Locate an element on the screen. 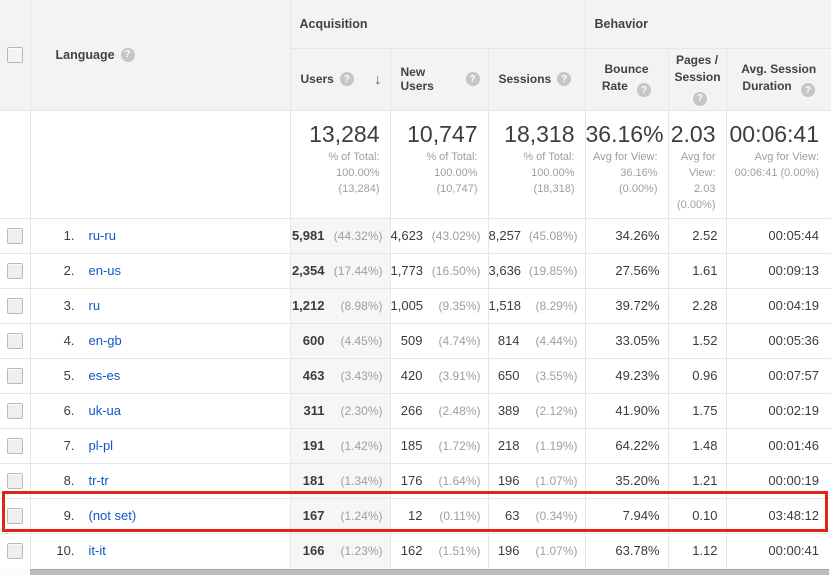 This screenshot has width=831, height=575. bounce-rate-cell: 39.72% is located at coordinates (626, 305).